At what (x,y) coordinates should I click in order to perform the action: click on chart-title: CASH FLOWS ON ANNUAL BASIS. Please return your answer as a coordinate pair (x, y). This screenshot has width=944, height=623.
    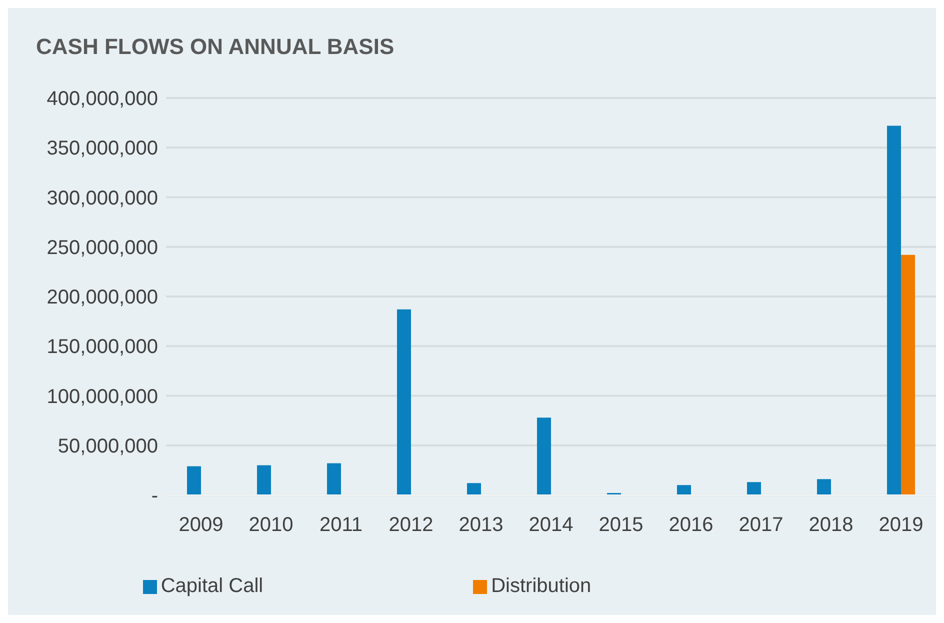
    Looking at the image, I should click on (215, 47).